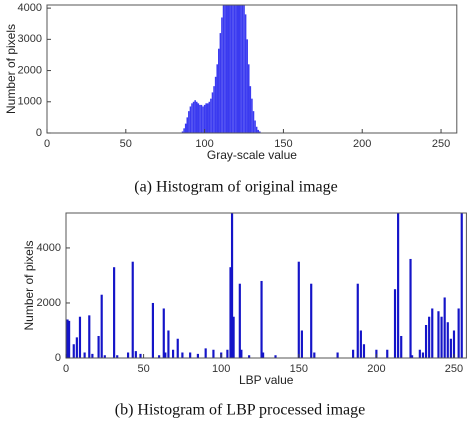 Image resolution: width=474 pixels, height=424 pixels. I want to click on caption: (b) Histogram of LBP processed image, so click(240, 410).